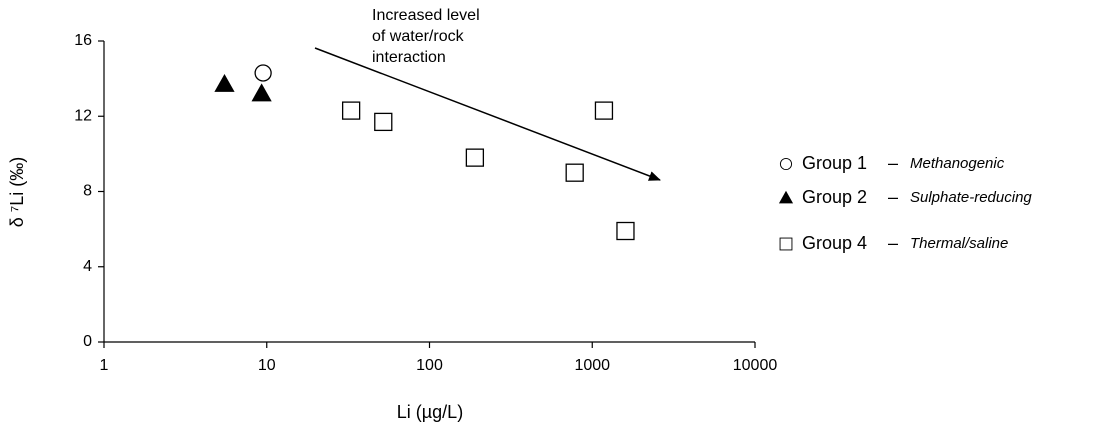 The image size is (1096, 431). What do you see at coordinates (87, 341) in the screenshot?
I see `y-tick-label: 0` at bounding box center [87, 341].